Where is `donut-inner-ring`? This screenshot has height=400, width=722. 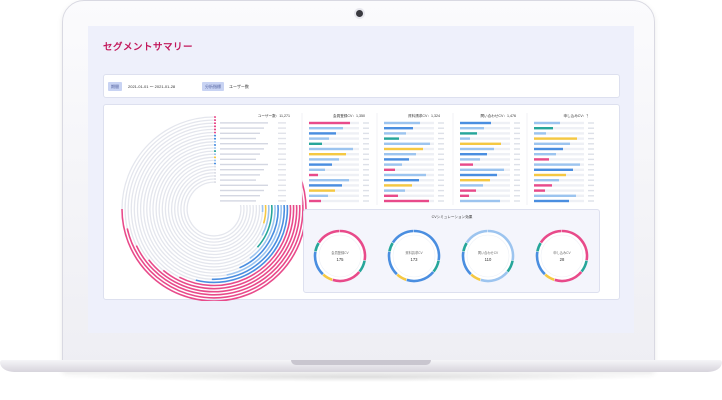 donut-inner-ring is located at coordinates (340, 256).